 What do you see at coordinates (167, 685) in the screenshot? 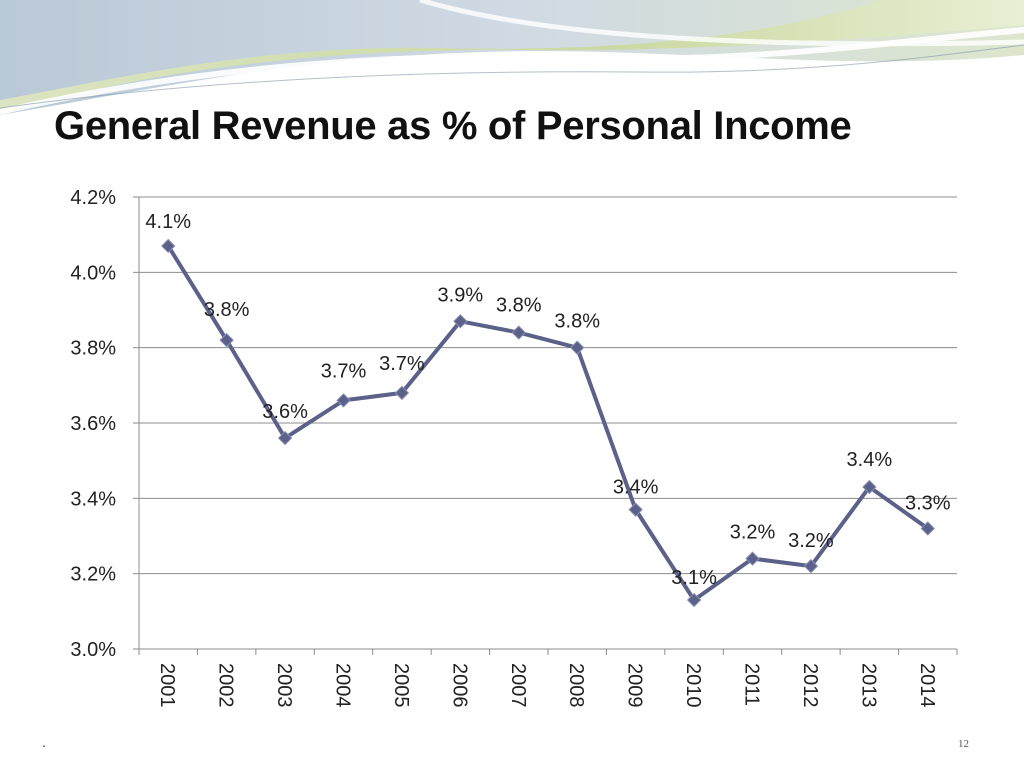
I see `x-tick-label: 2001` at bounding box center [167, 685].